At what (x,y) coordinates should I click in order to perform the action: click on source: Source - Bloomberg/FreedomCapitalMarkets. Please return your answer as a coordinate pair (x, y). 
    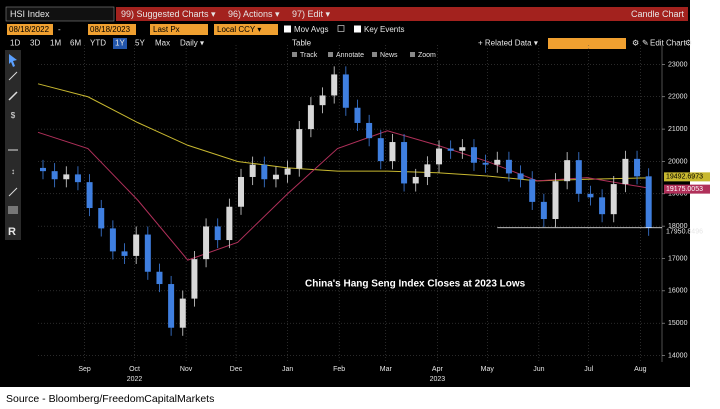
    Looking at the image, I should click on (110, 399).